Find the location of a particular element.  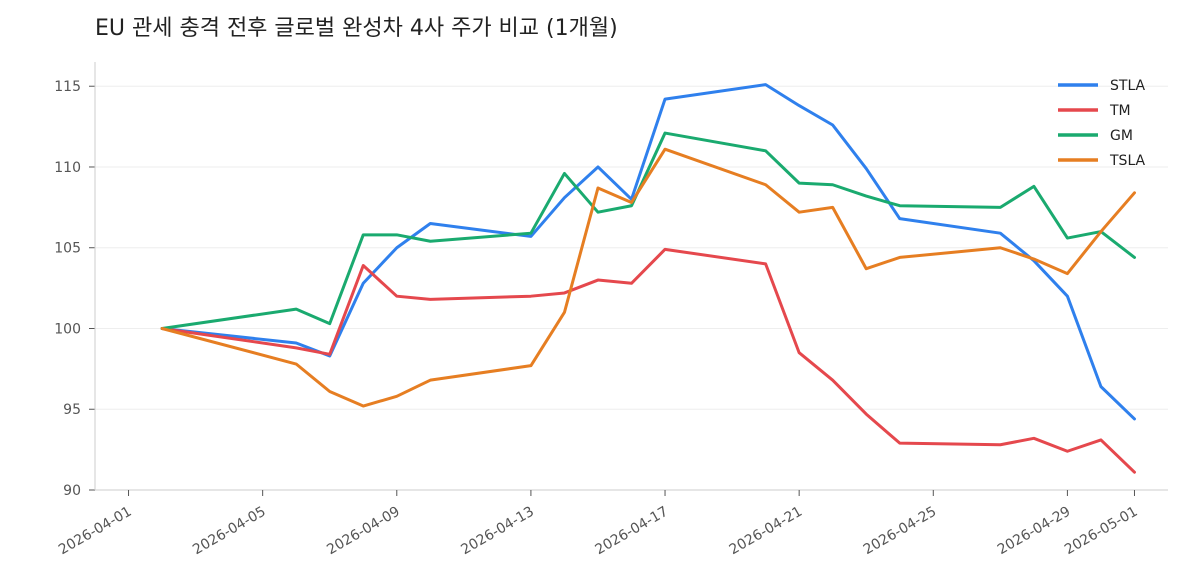

legend-label-gm: GM is located at coordinates (1121, 136).